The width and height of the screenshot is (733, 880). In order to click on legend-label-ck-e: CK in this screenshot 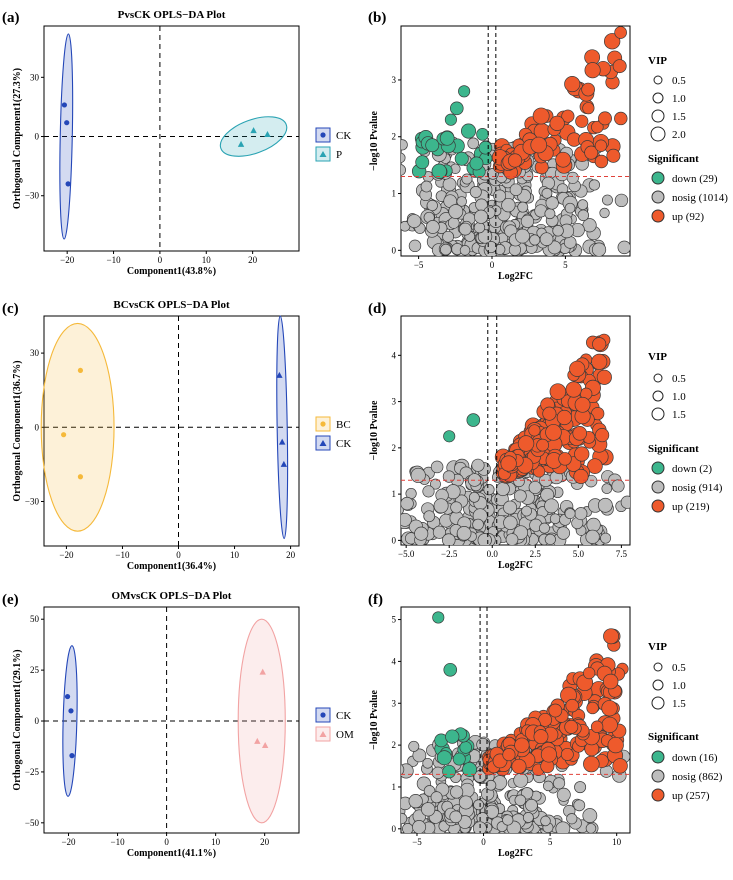, I will do `click(343, 716)`.